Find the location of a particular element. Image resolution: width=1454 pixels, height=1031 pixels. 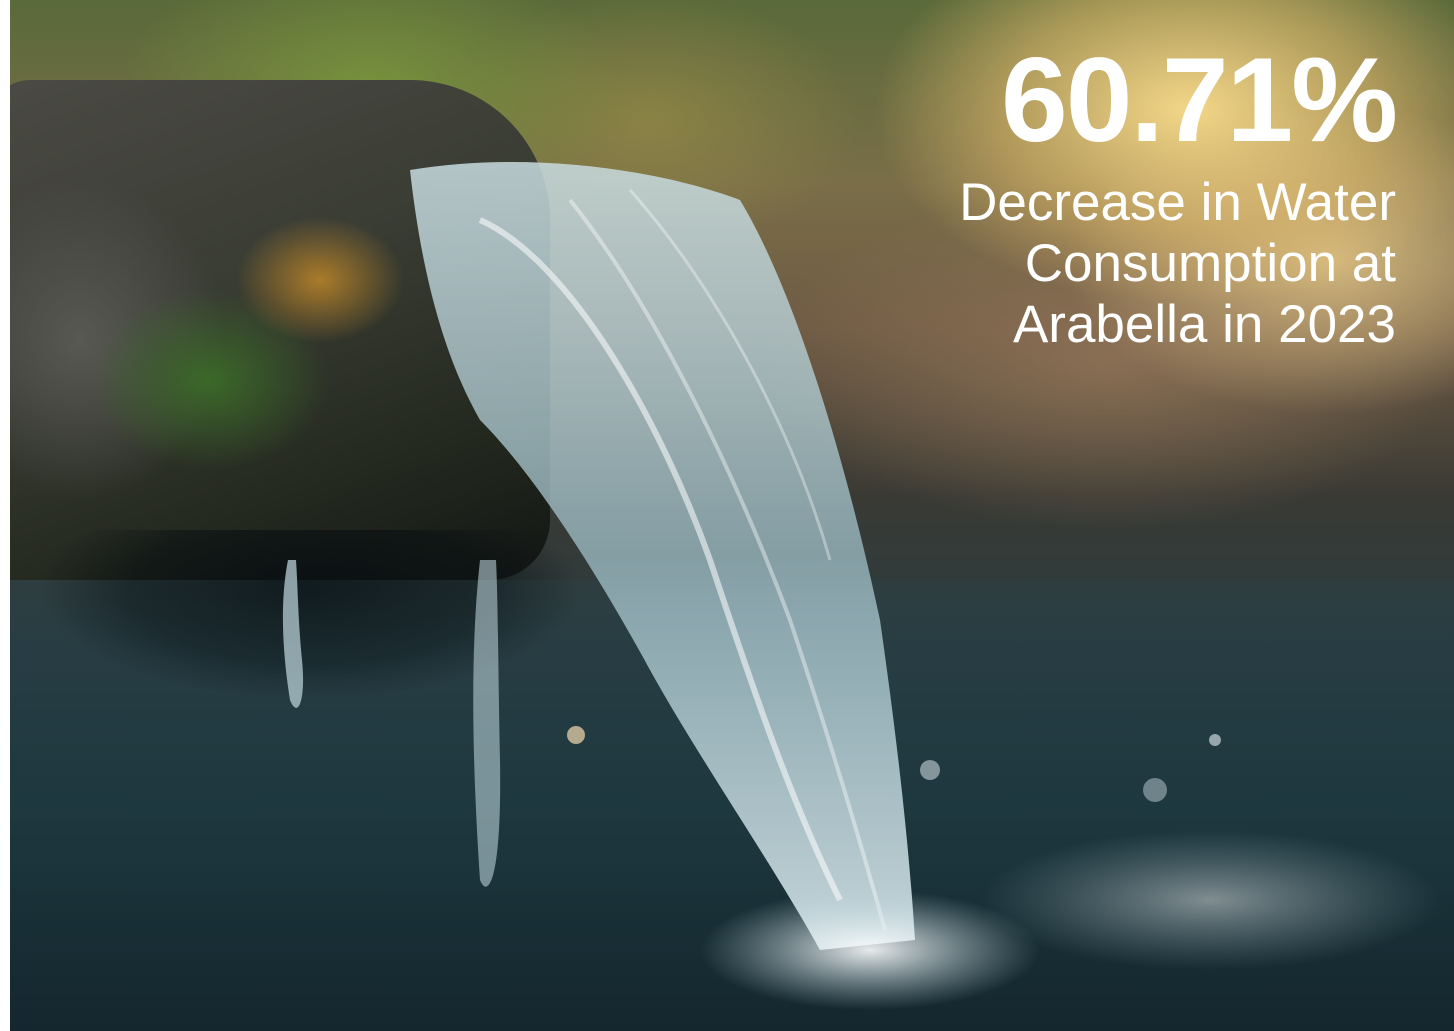

splash-glow is located at coordinates (1210, 900).